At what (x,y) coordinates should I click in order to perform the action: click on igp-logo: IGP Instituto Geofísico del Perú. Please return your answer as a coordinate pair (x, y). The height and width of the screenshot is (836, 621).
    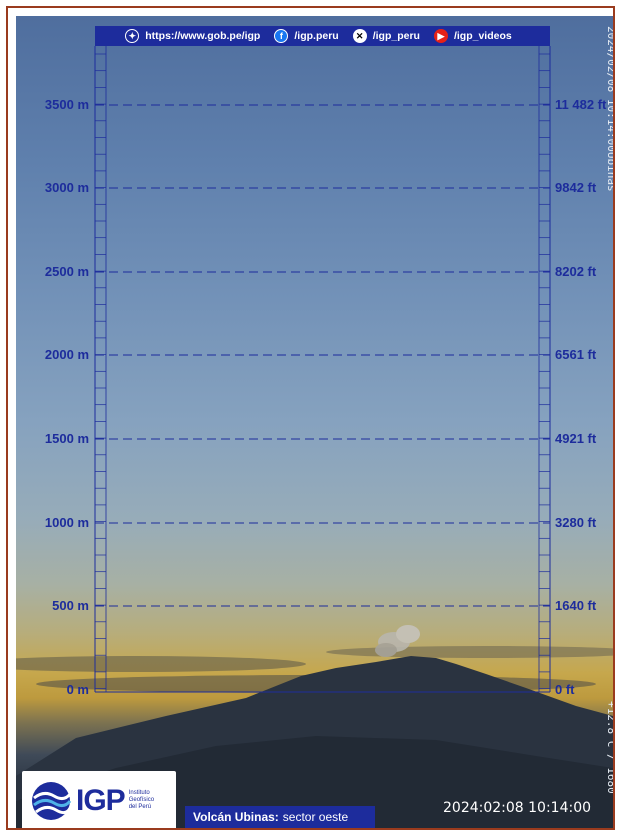
    Looking at the image, I should click on (99, 799).